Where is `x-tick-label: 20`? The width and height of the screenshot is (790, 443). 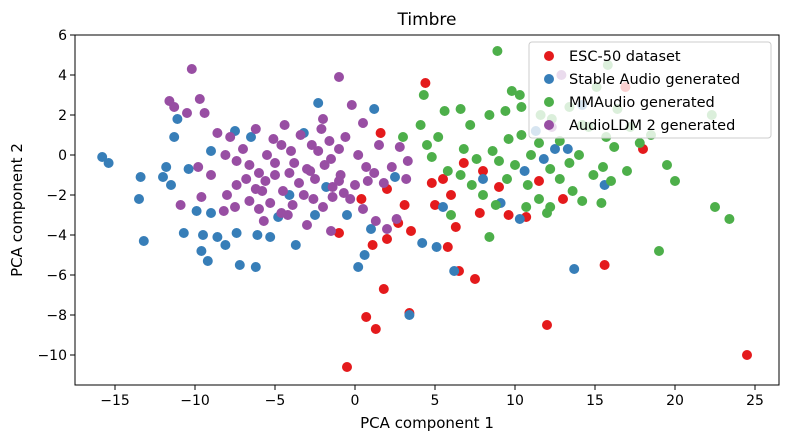
x-tick-label: 20 is located at coordinates (675, 401).